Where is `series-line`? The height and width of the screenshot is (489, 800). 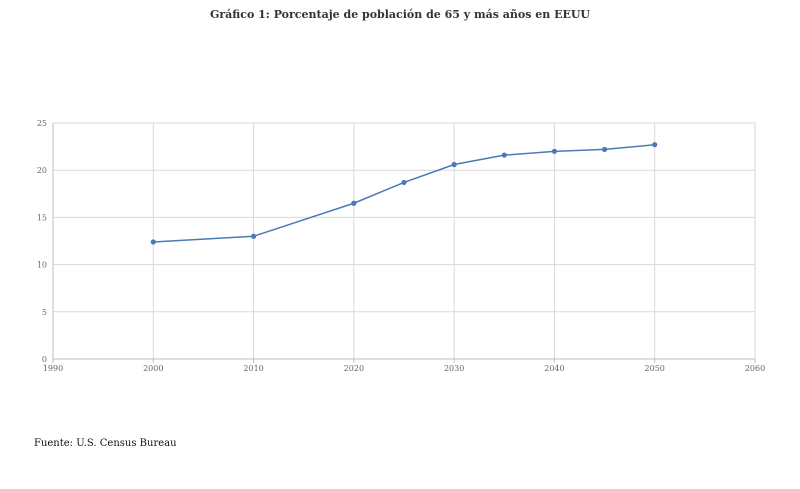 series-line is located at coordinates (404, 193).